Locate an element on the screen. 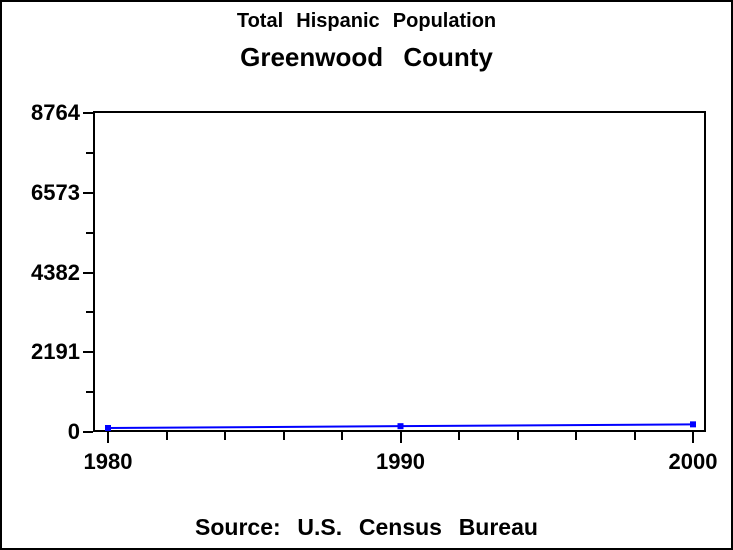  y-axis-tick-label: 8764 is located at coordinates (55, 112).